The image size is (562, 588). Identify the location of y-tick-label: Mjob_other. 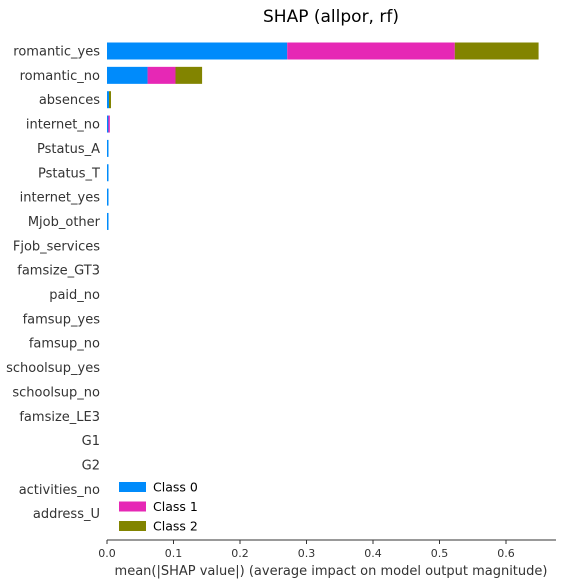
(64, 222).